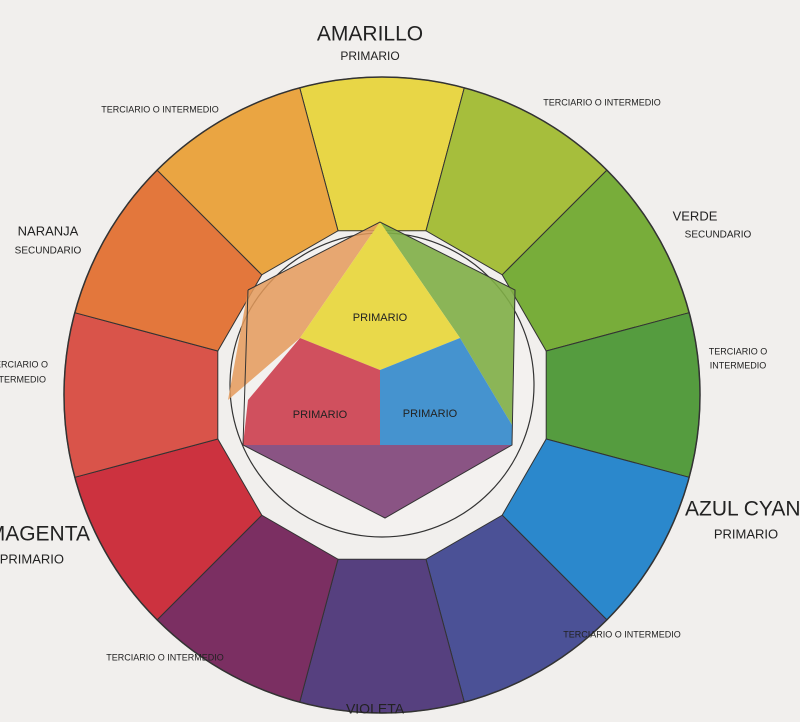 This screenshot has height=722, width=800. What do you see at coordinates (742, 509) in the screenshot?
I see `outer-label: AZUL CYAN` at bounding box center [742, 509].